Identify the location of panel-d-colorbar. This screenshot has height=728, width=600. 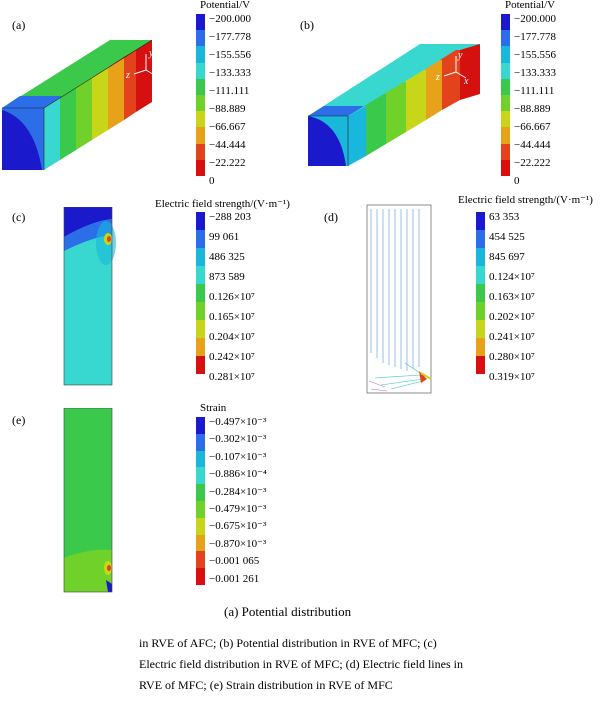
(480, 293).